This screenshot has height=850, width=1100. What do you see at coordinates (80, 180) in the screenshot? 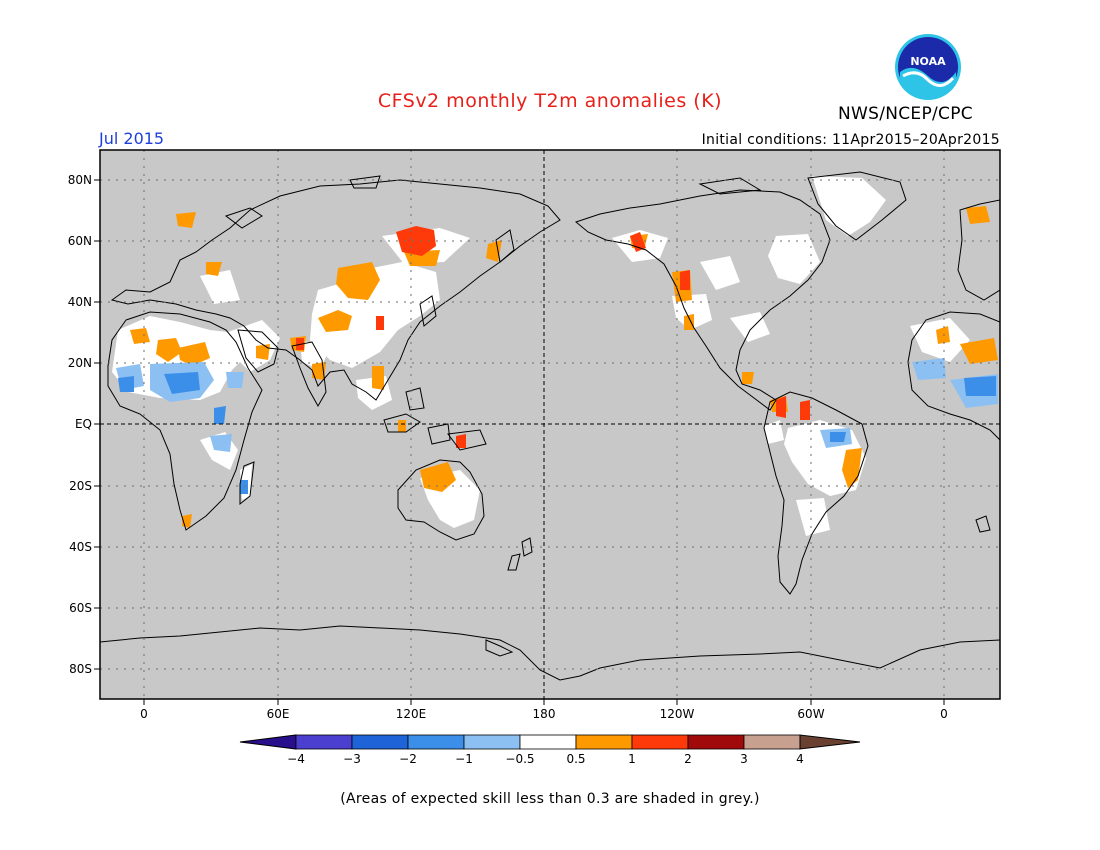
I see `lat-label: 80N` at bounding box center [80, 180].